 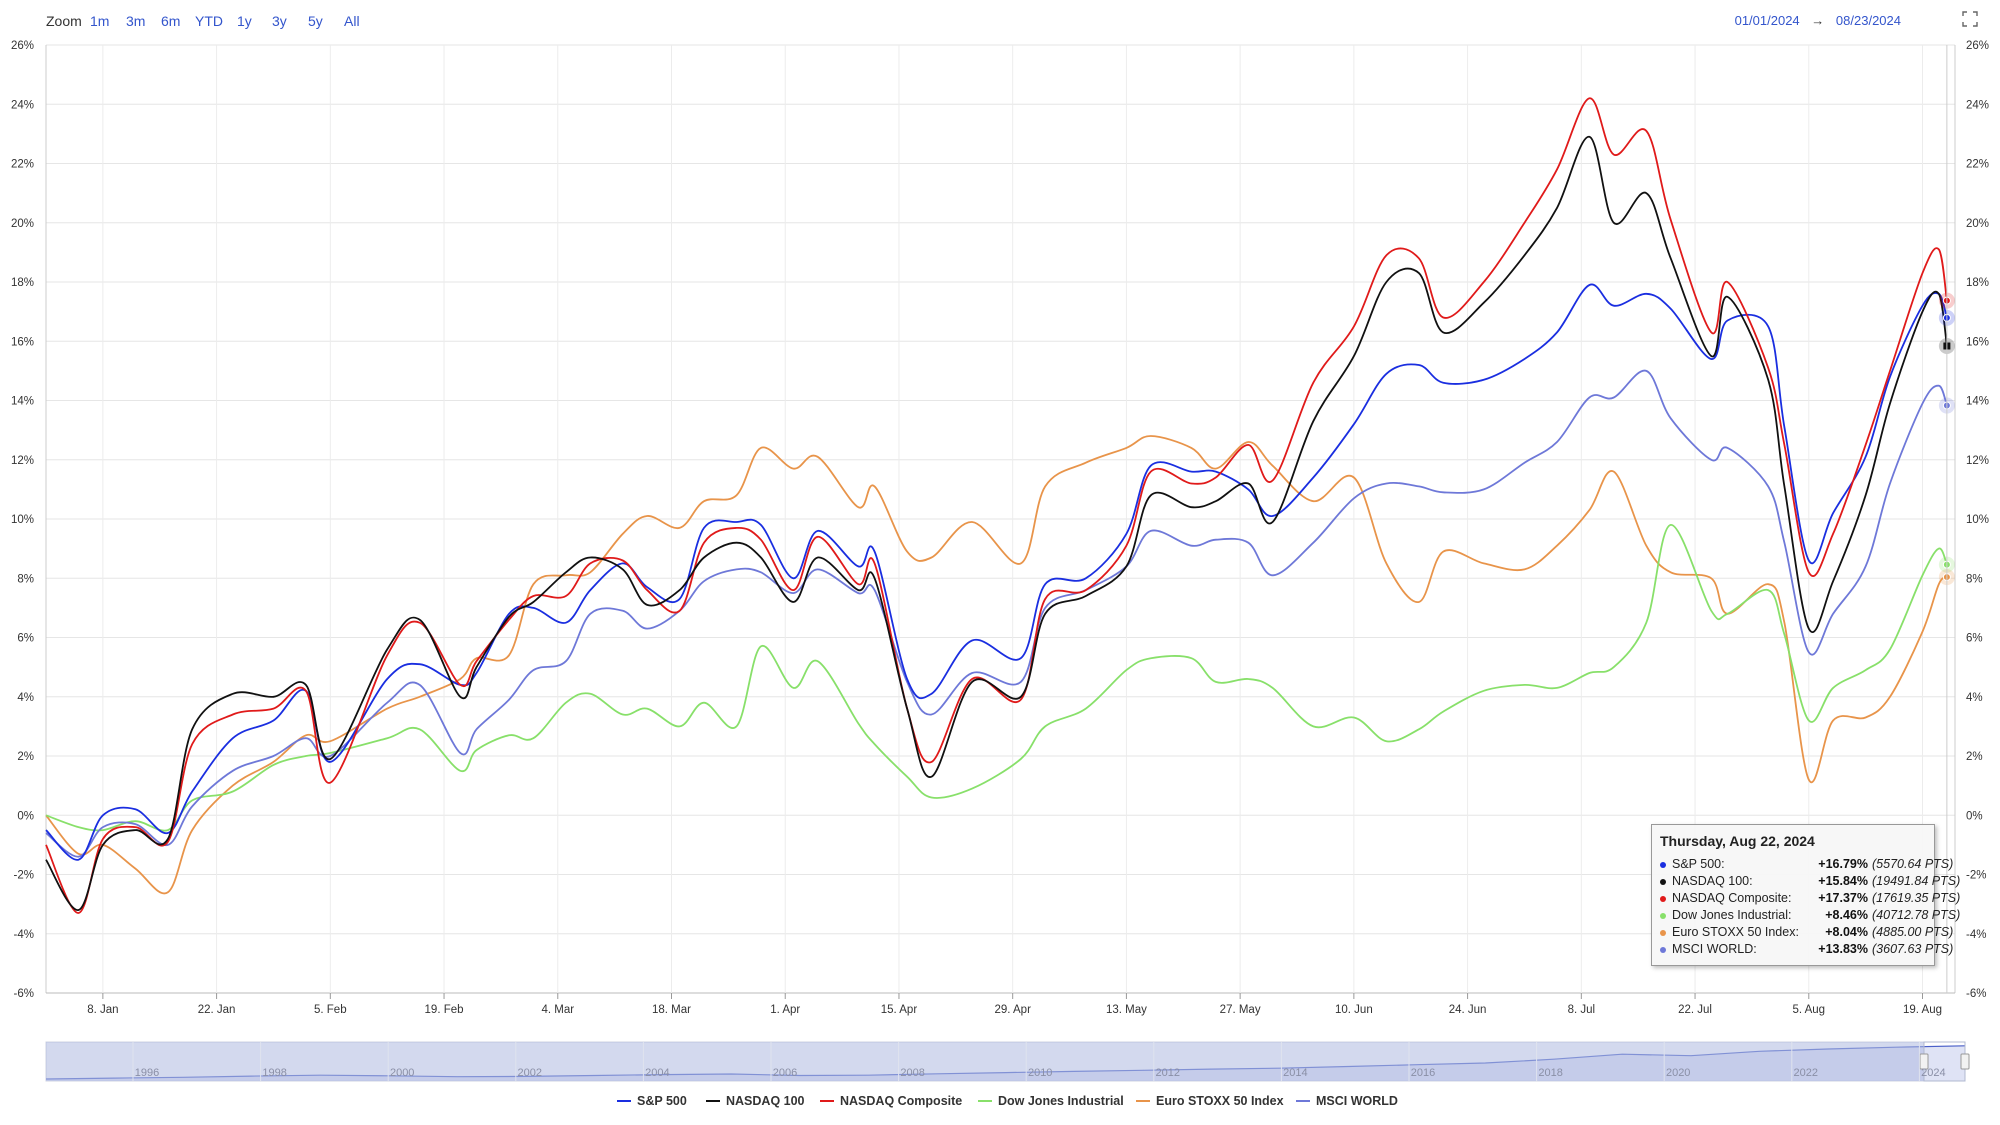 What do you see at coordinates (274, 1073) in the screenshot?
I see `navigator-year-label: 1998` at bounding box center [274, 1073].